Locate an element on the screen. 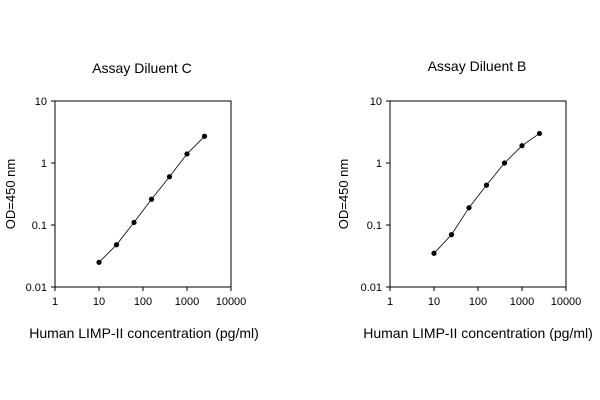 The height and width of the screenshot is (400, 600). chart-title: Assay Diluent B is located at coordinates (477, 66).